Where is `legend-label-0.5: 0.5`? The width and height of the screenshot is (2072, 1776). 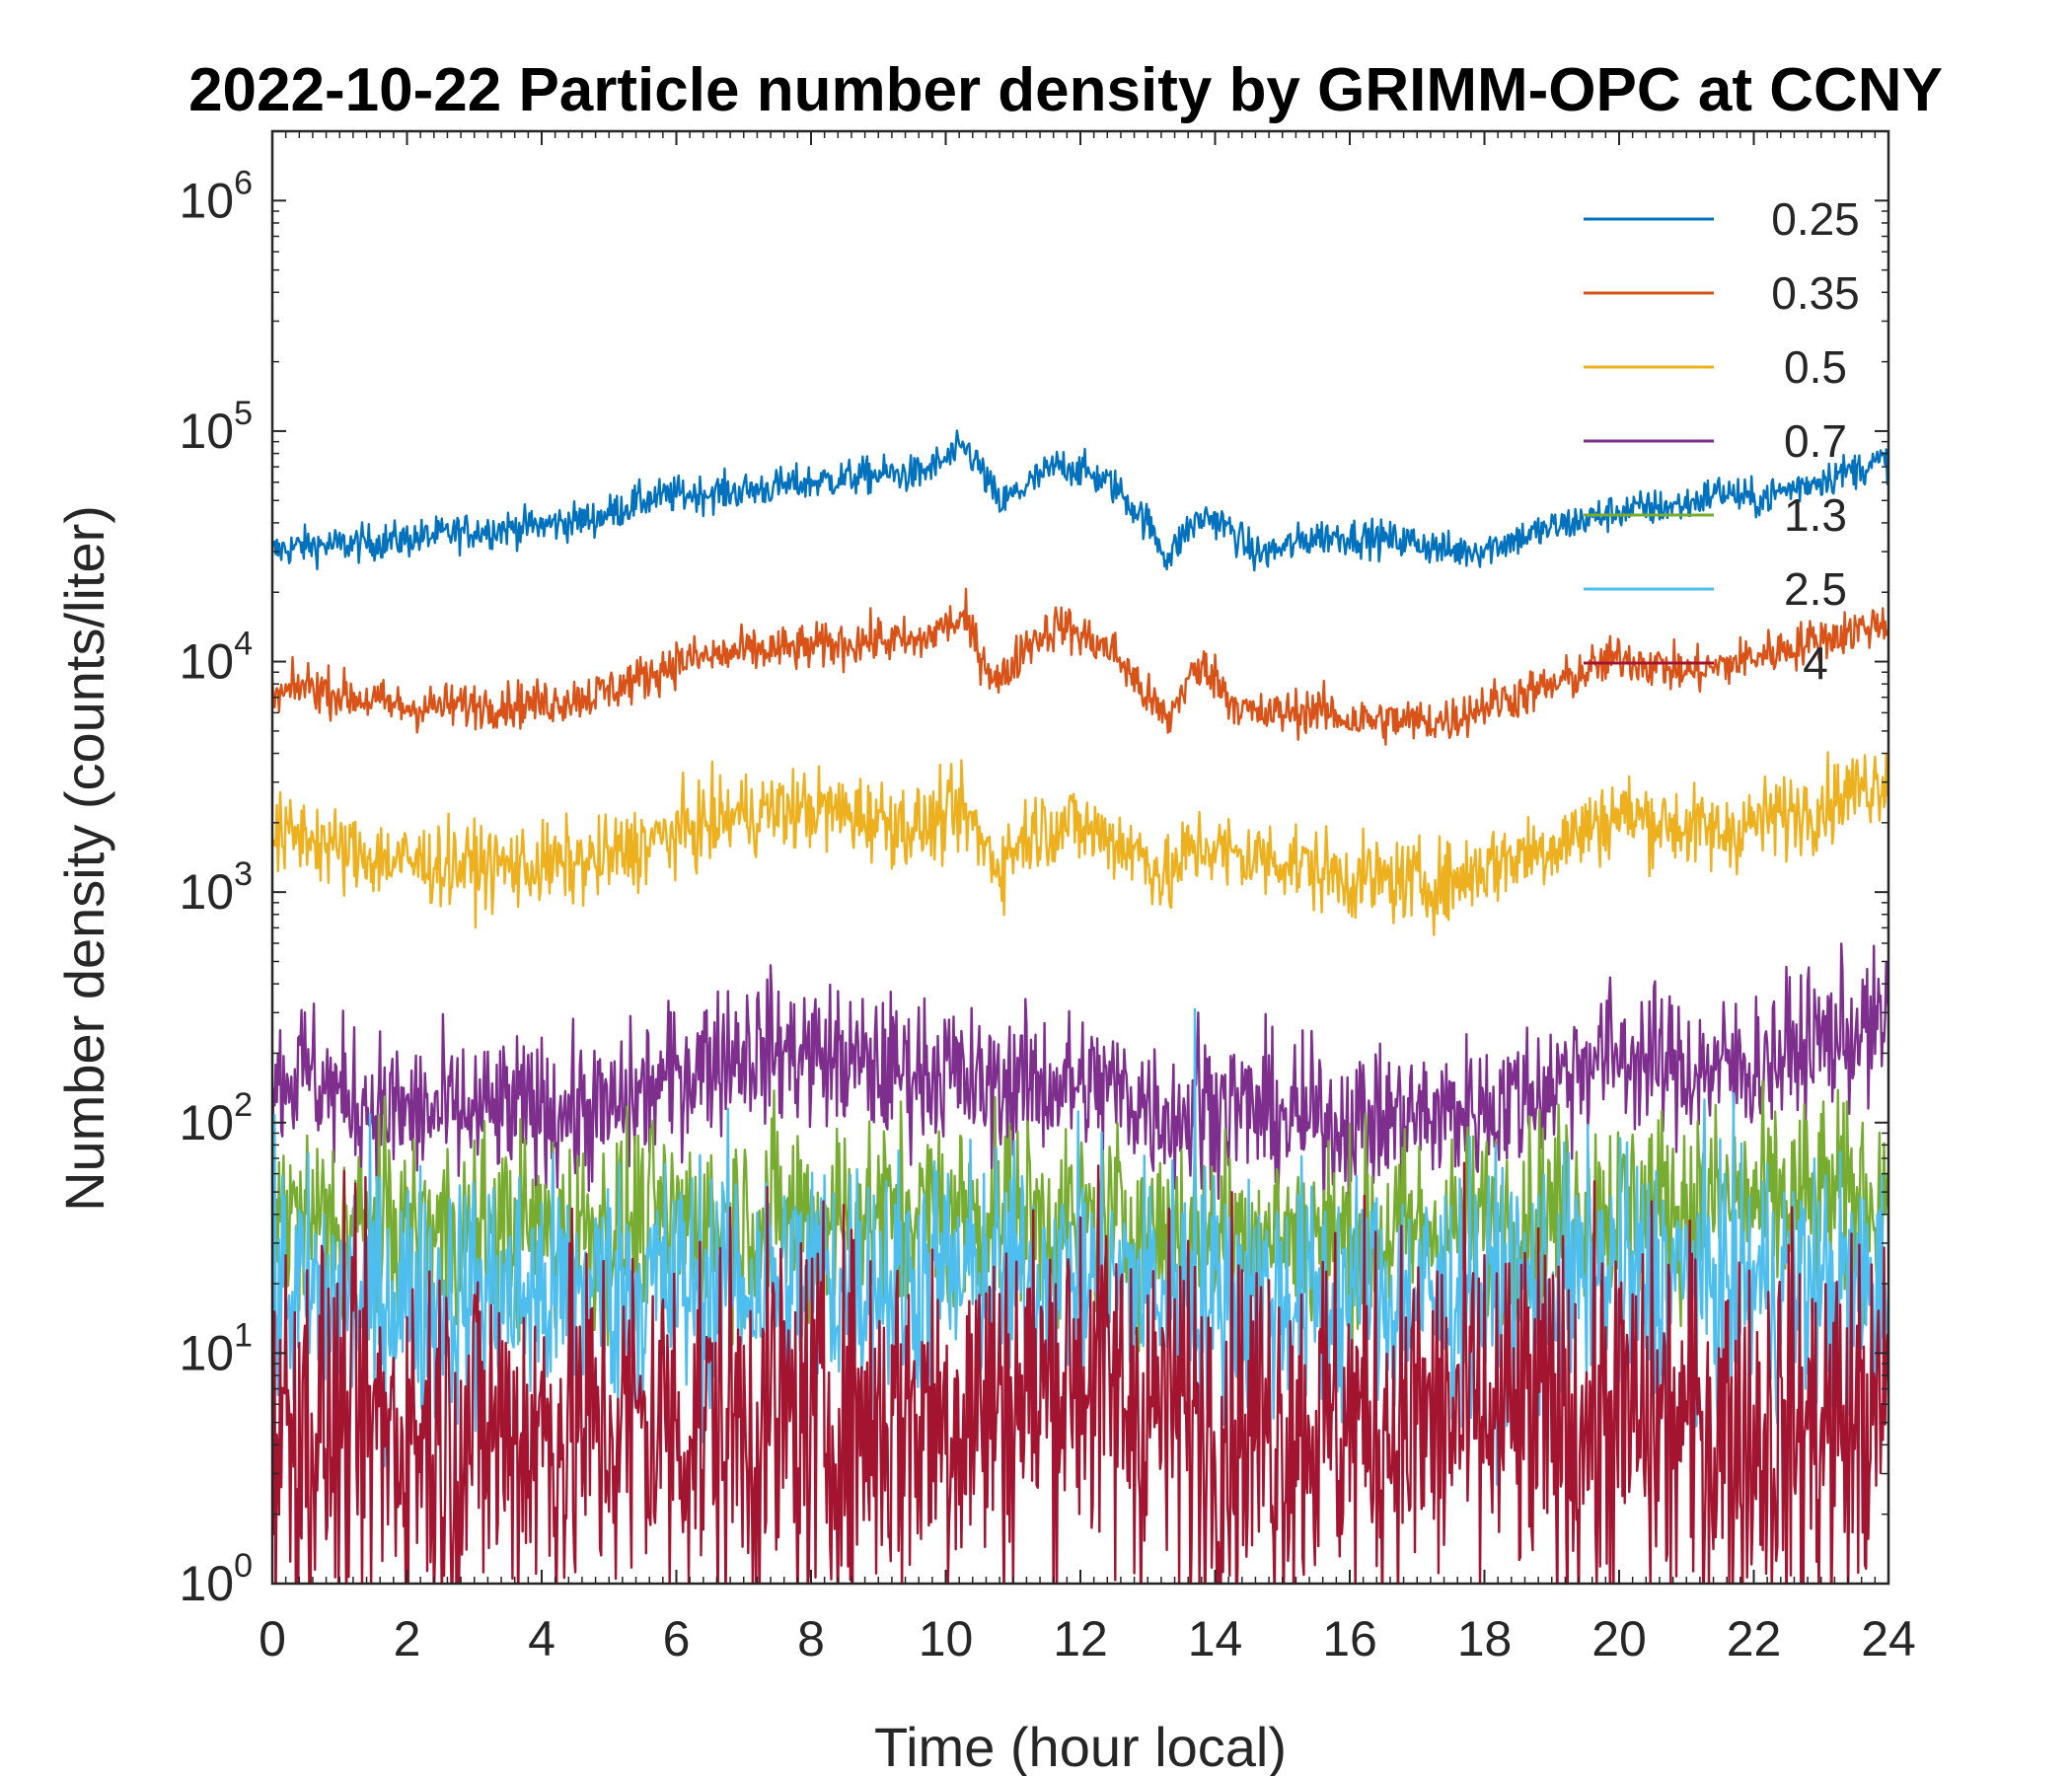
legend-label-0.5: 0.5 is located at coordinates (1816, 367).